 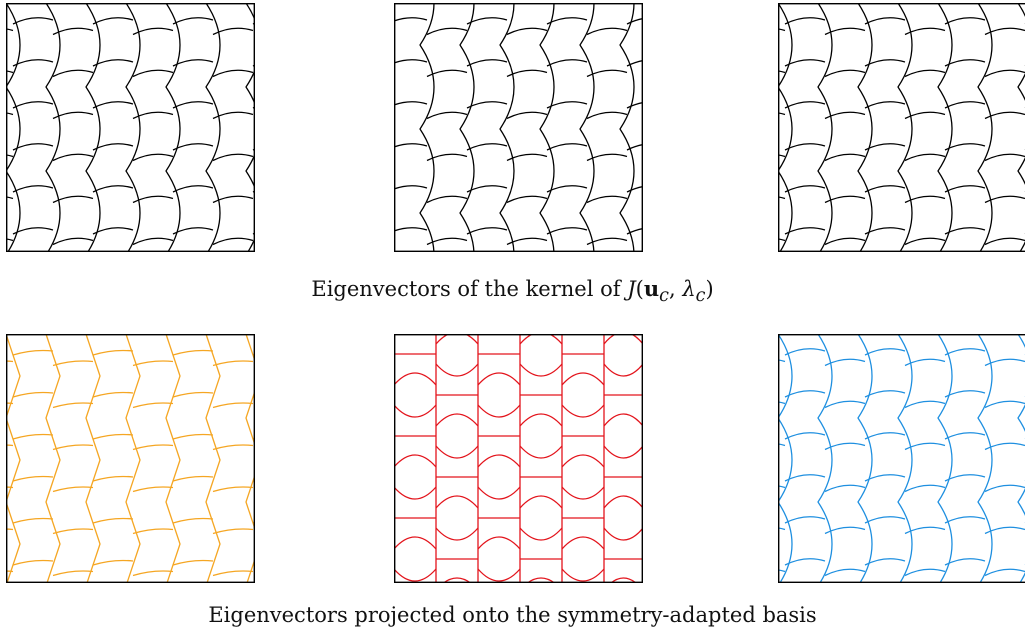 I want to click on lattice-pattern-chevron, so click(x=130, y=458).